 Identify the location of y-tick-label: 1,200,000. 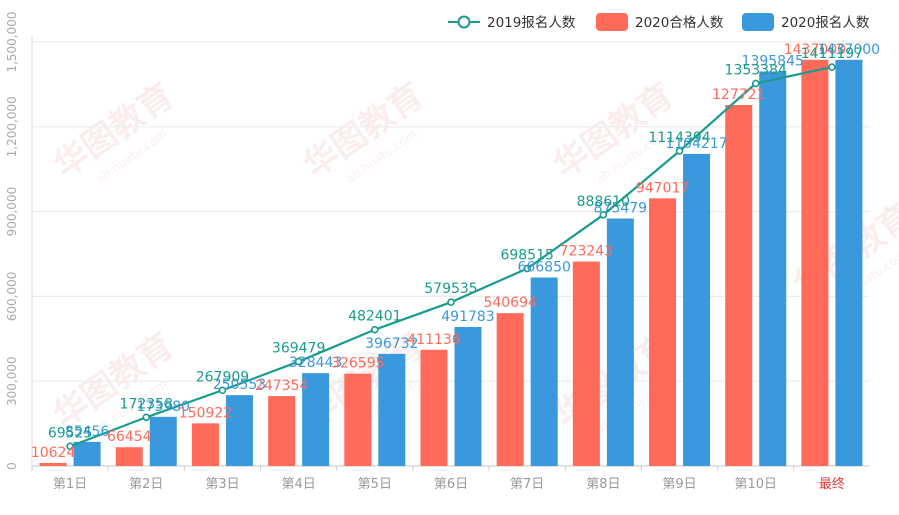
(12, 126).